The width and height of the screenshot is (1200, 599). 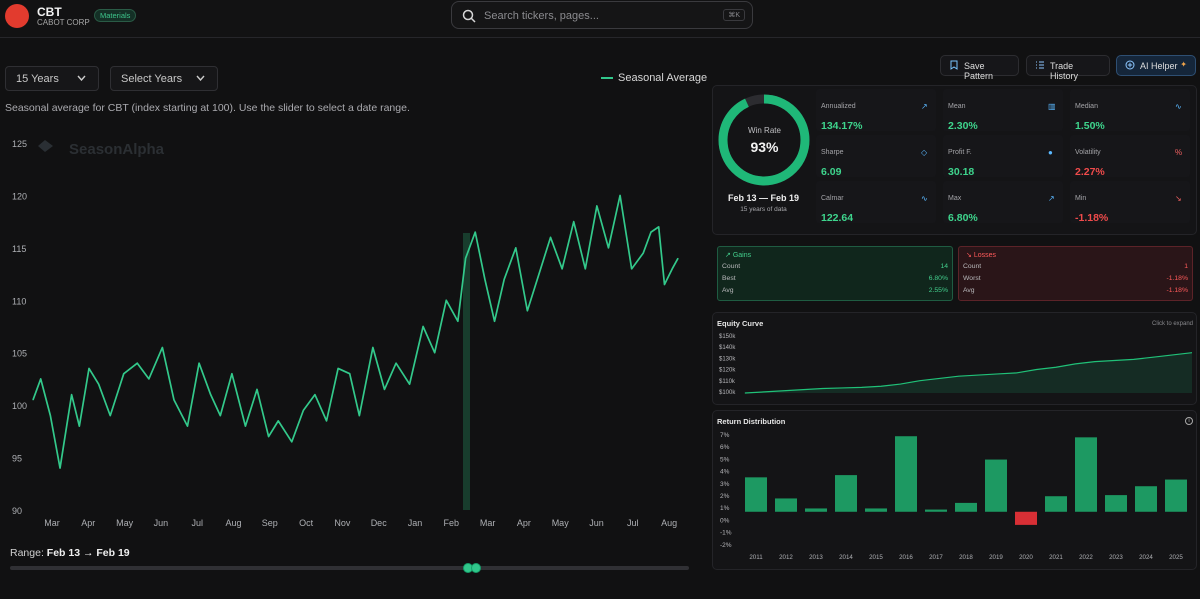 What do you see at coordinates (727, 371) in the screenshot?
I see `equity-y-label: $120k` at bounding box center [727, 371].